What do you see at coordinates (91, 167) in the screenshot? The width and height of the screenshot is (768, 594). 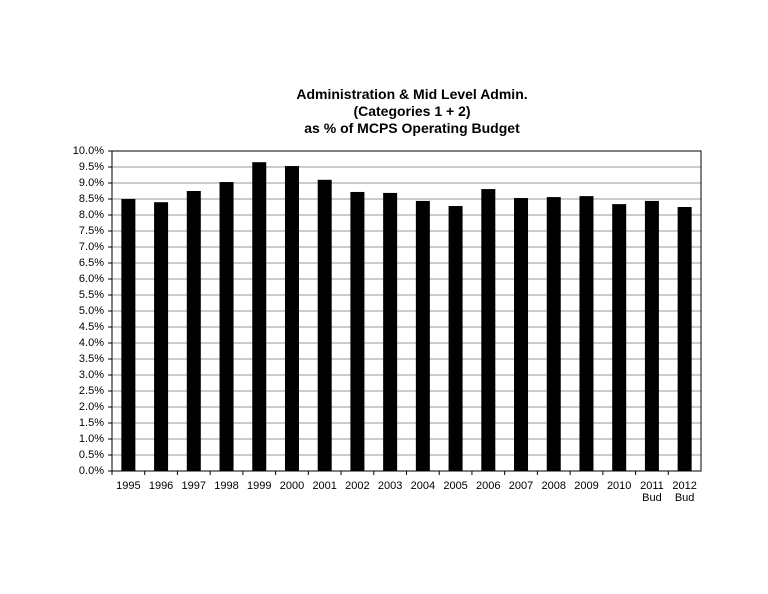 I see `y-tick-label: 9.5%` at bounding box center [91, 167].